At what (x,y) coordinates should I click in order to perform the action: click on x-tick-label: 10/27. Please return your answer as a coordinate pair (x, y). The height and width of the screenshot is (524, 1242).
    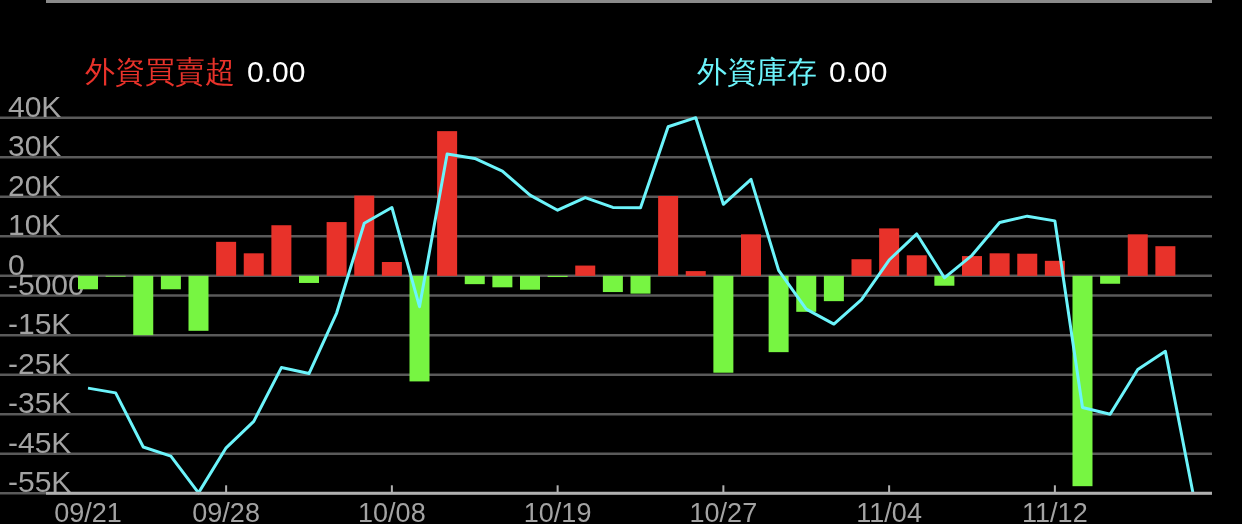
    Looking at the image, I should click on (723, 511).